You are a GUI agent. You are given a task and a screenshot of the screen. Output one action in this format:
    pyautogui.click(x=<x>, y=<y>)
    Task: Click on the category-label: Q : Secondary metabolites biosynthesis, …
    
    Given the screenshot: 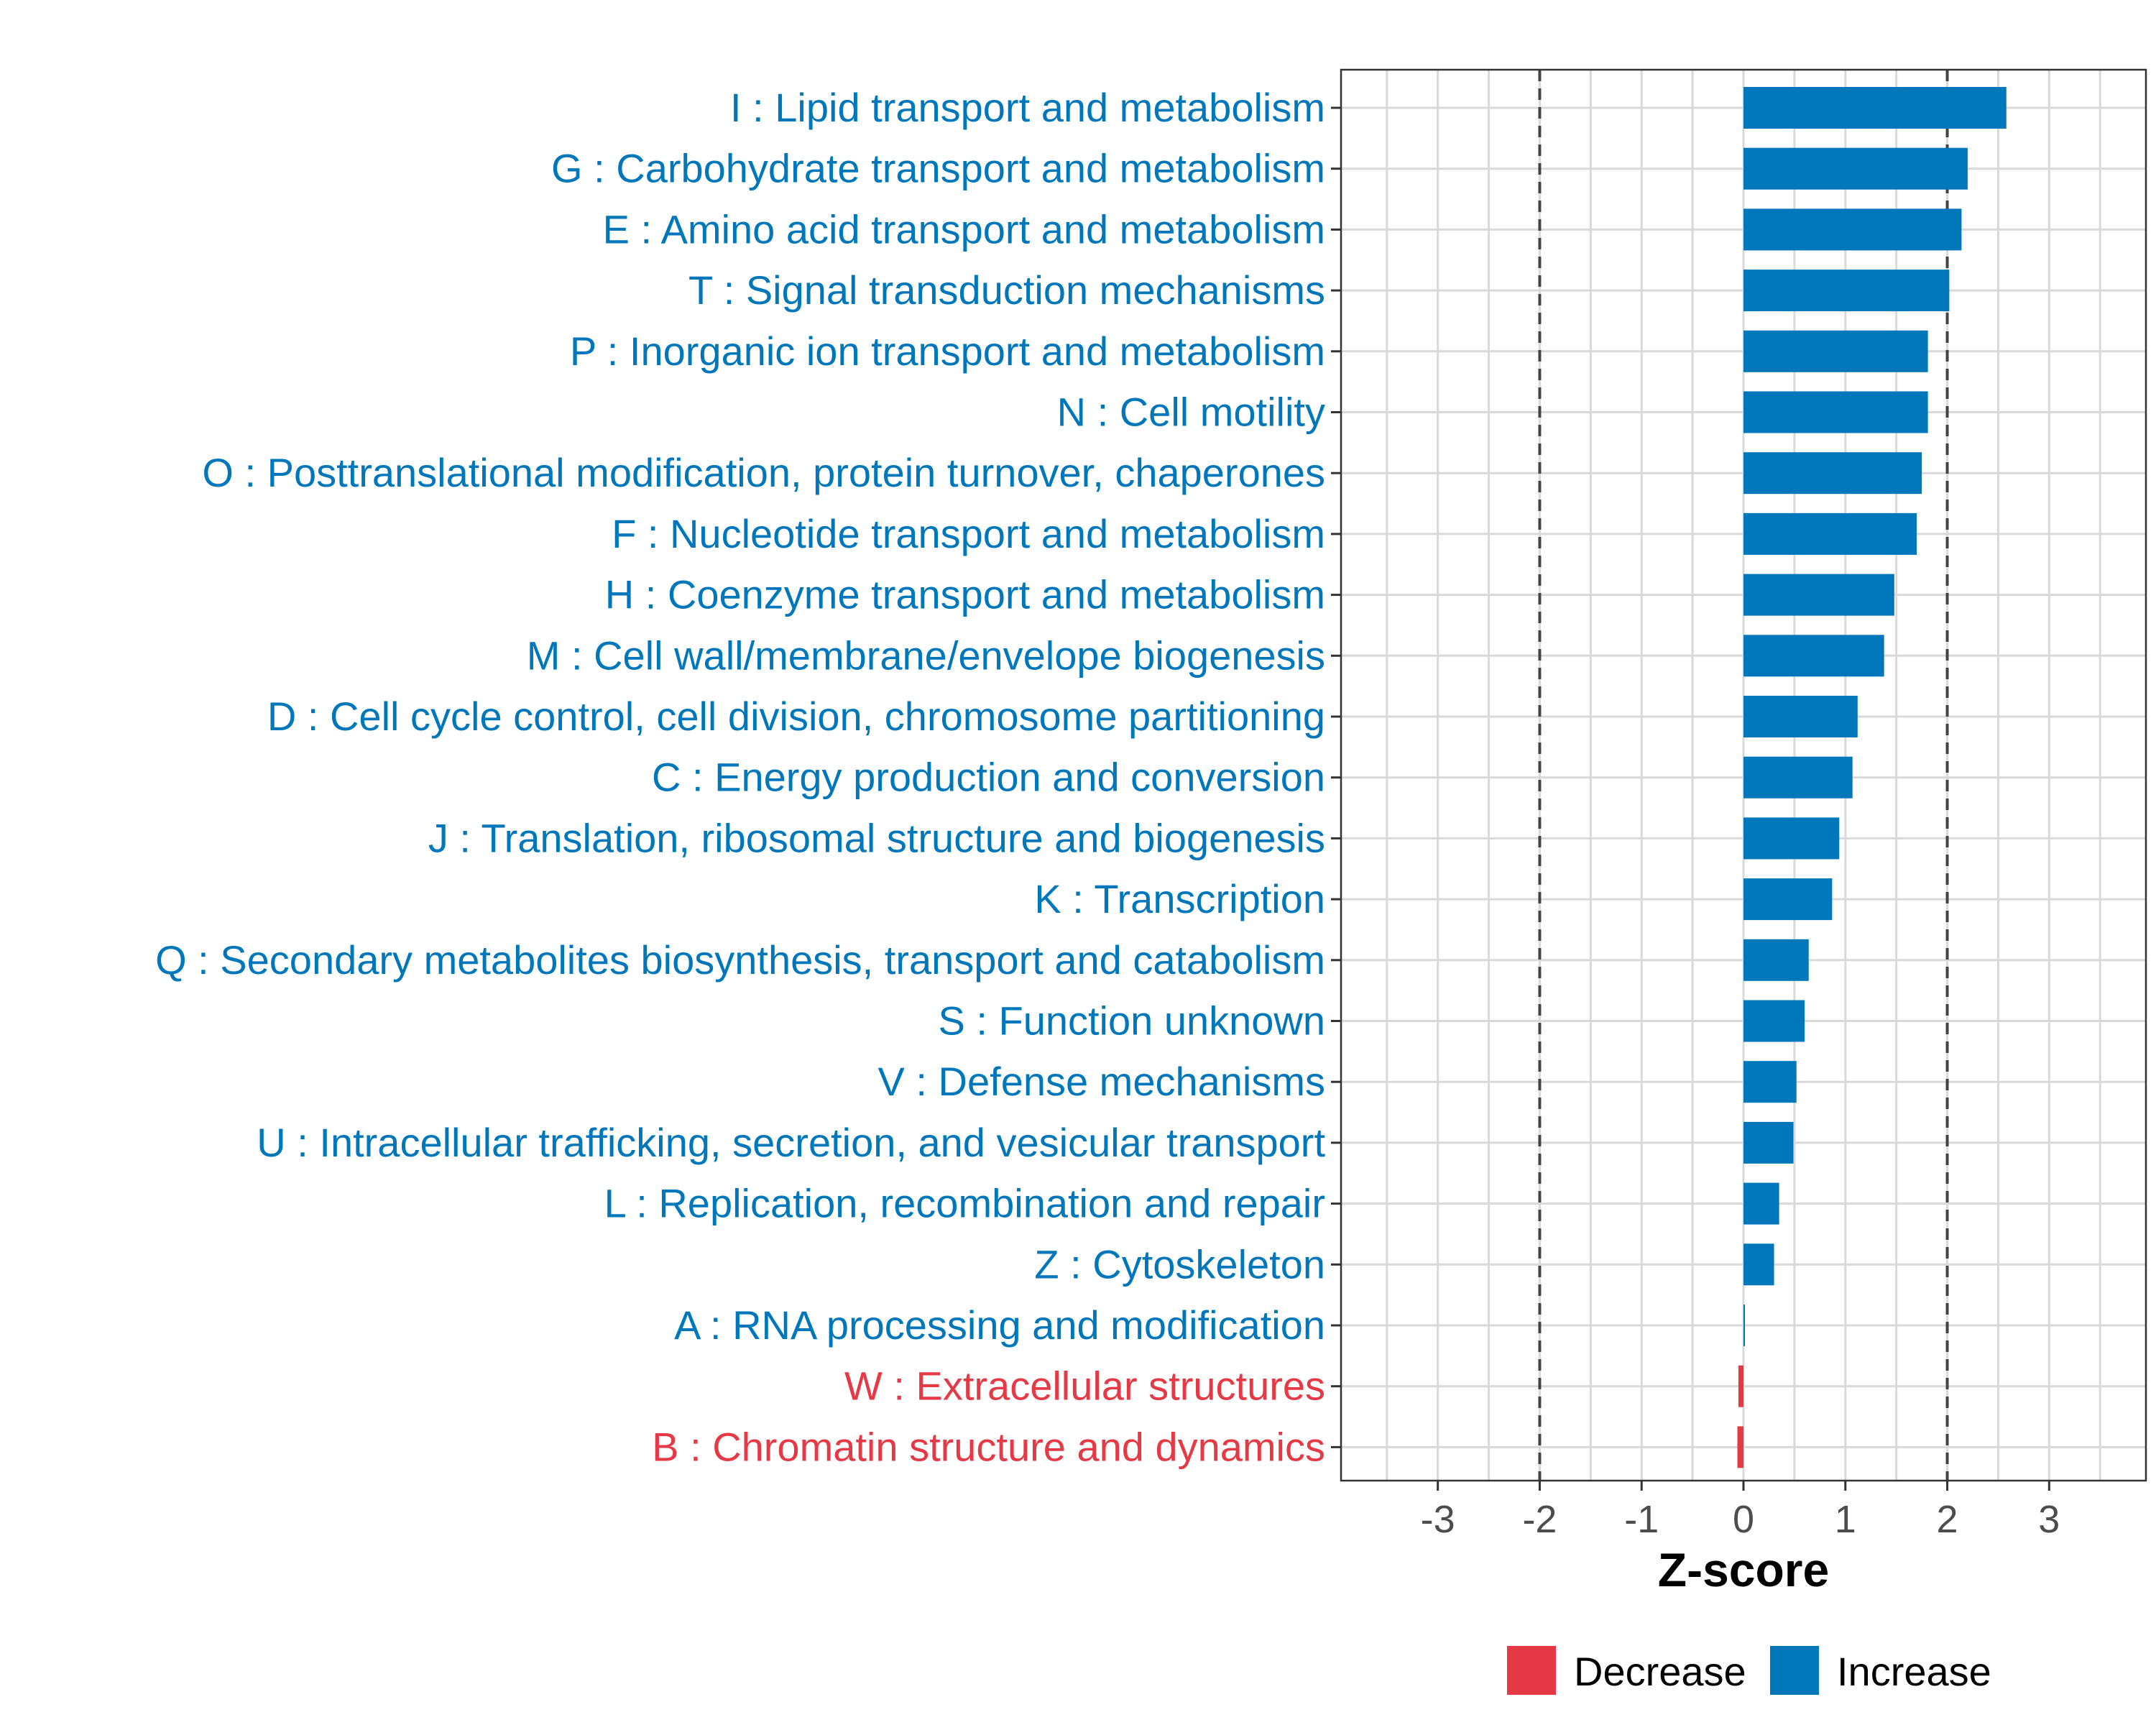 What is the action you would take?
    pyautogui.click(x=740, y=960)
    